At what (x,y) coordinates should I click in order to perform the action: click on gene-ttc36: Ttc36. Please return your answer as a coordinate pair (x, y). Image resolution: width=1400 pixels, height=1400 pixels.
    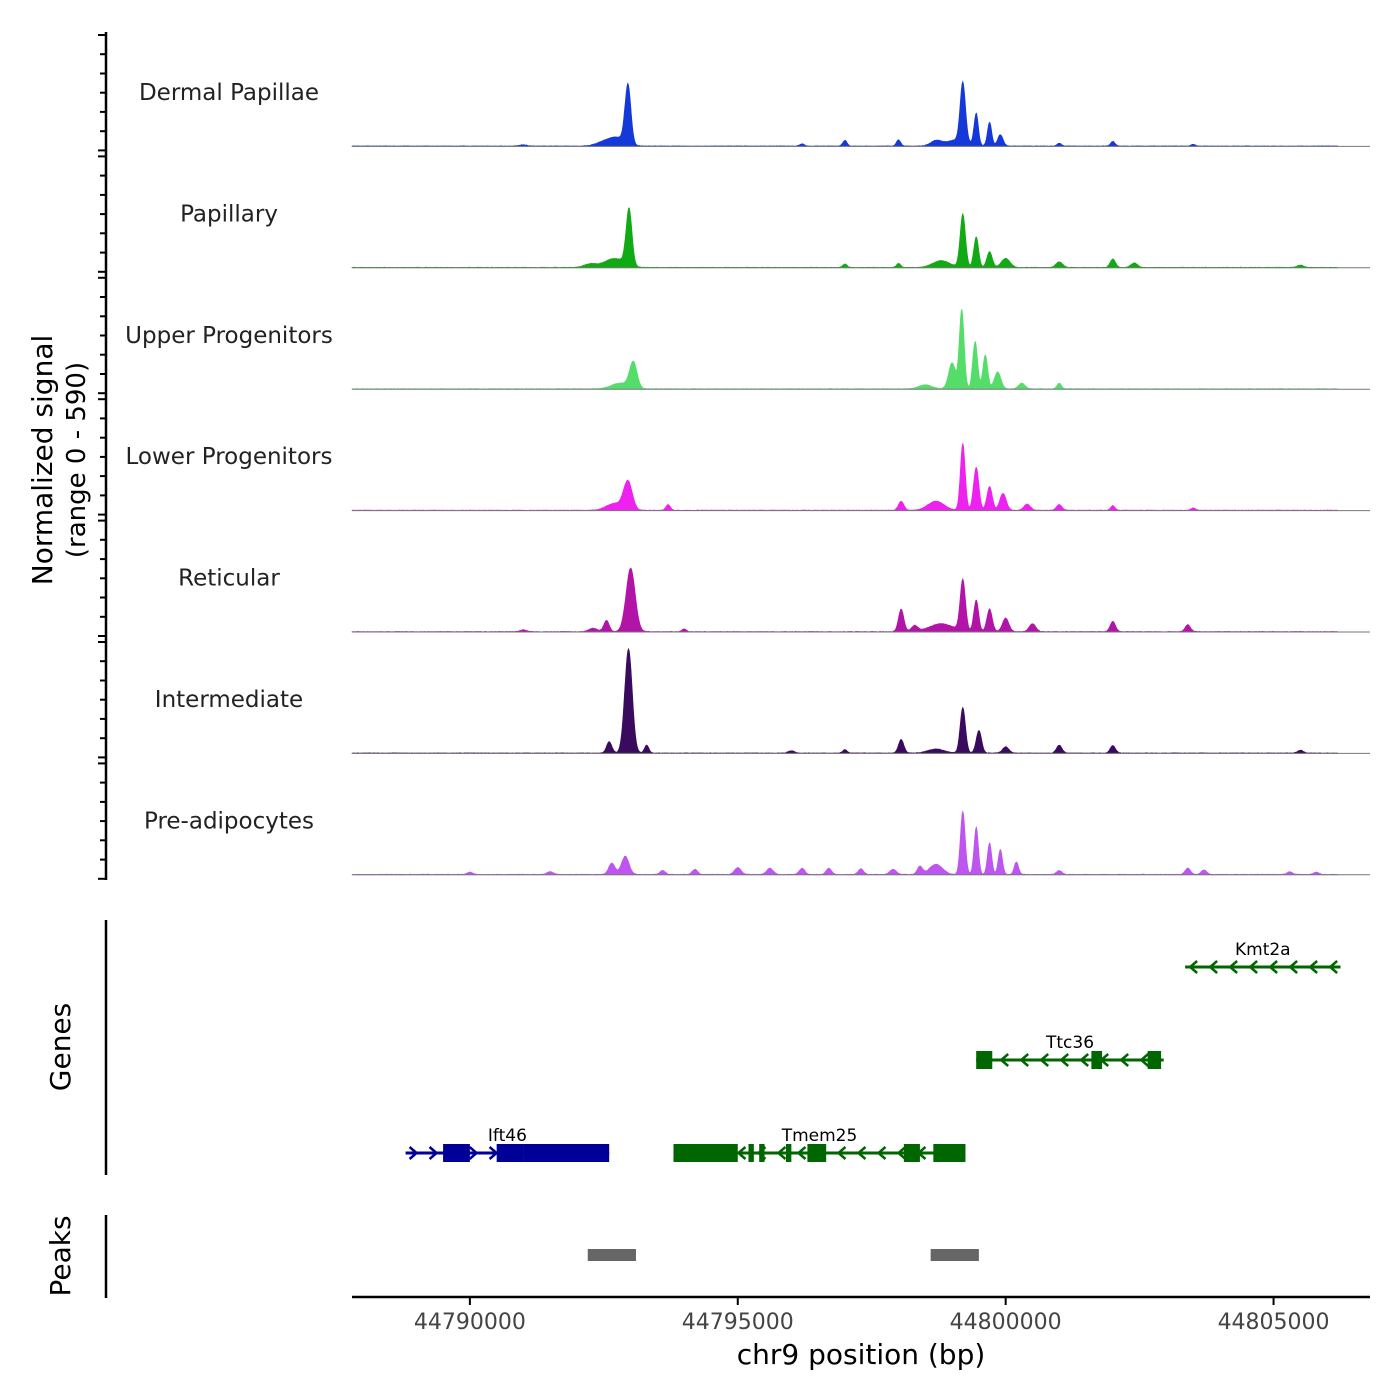
    Looking at the image, I should click on (1070, 1051).